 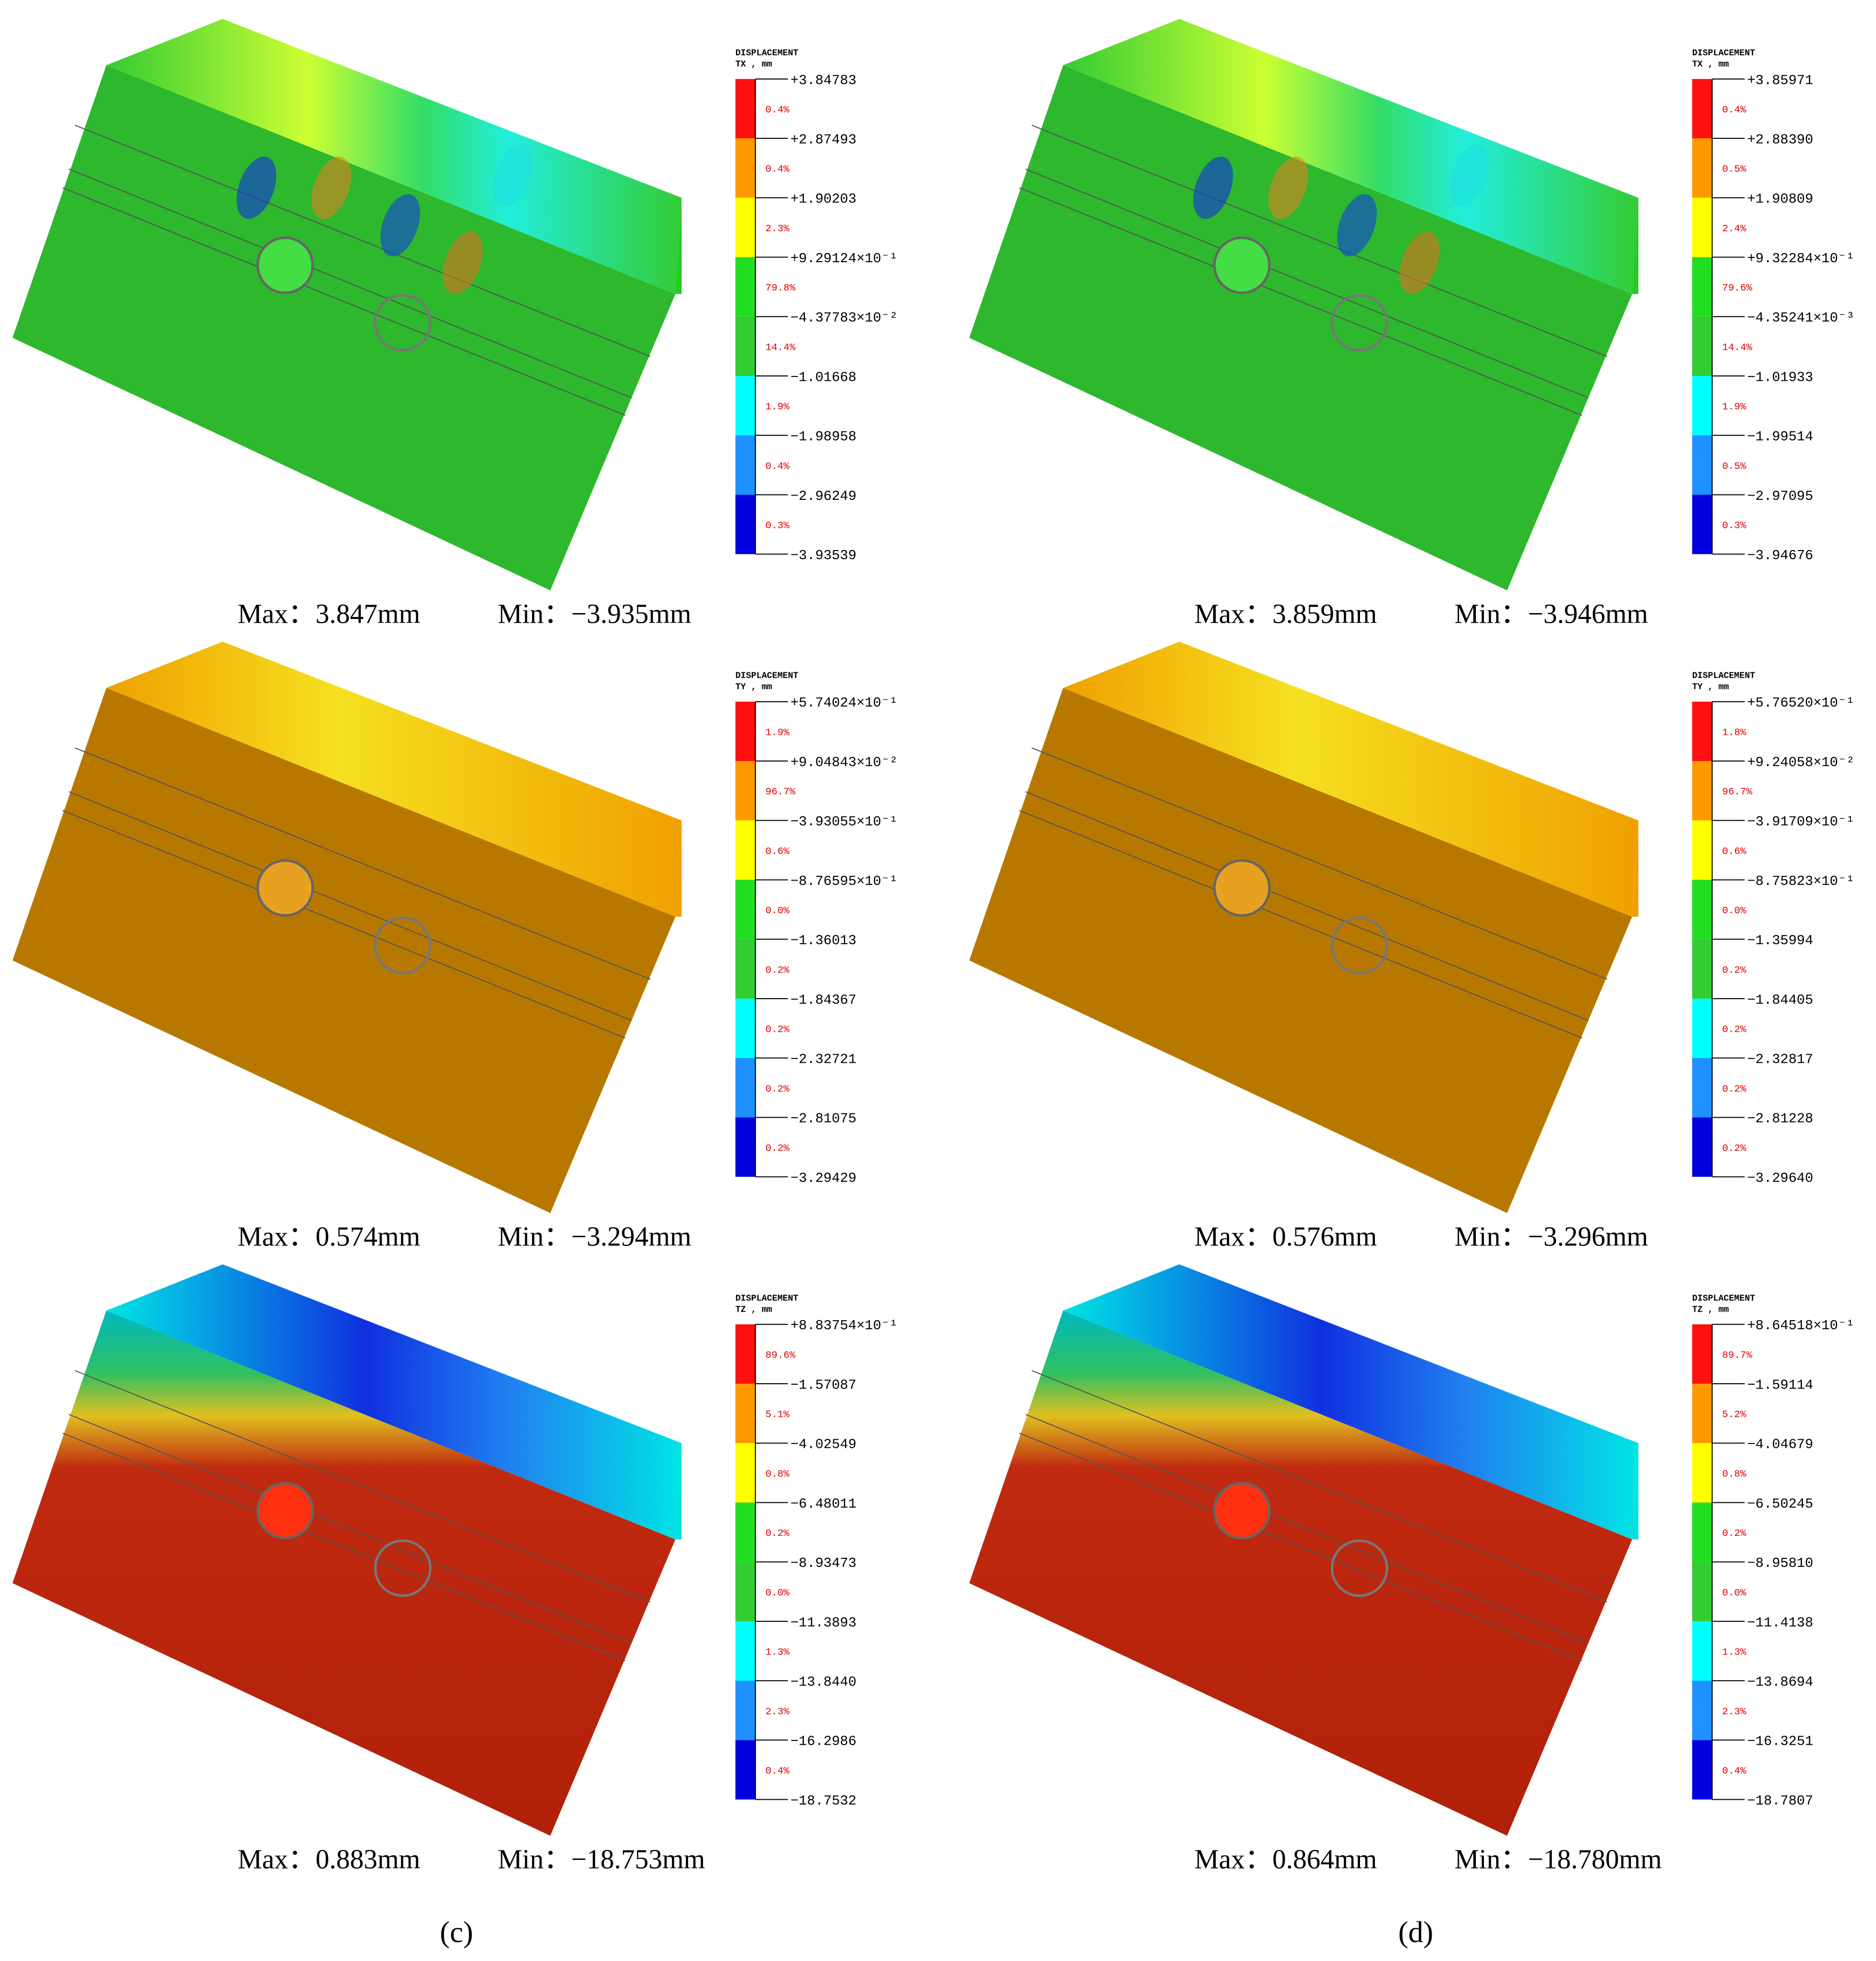 What do you see at coordinates (767, 675) in the screenshot?
I see `legend-title: DISPLACEMENT` at bounding box center [767, 675].